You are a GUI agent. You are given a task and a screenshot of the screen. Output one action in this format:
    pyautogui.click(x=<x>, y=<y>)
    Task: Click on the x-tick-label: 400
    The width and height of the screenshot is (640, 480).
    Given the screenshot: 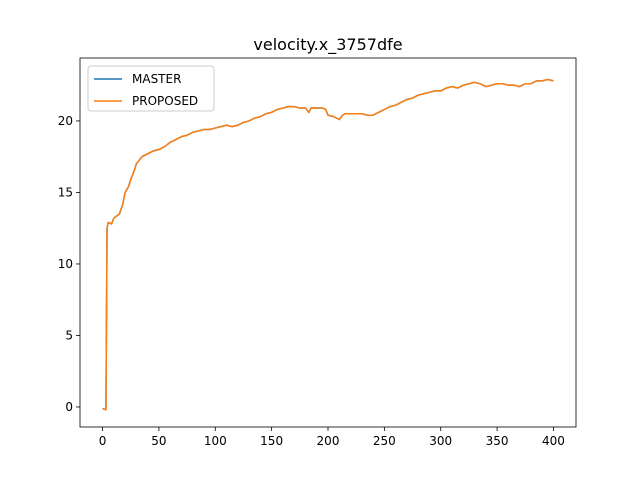 What is the action you would take?
    pyautogui.click(x=553, y=441)
    